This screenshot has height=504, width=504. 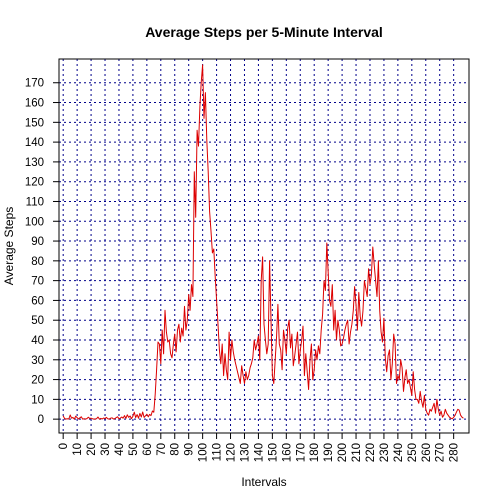 I want to click on x-tick-label: 60, so click(x=148, y=449).